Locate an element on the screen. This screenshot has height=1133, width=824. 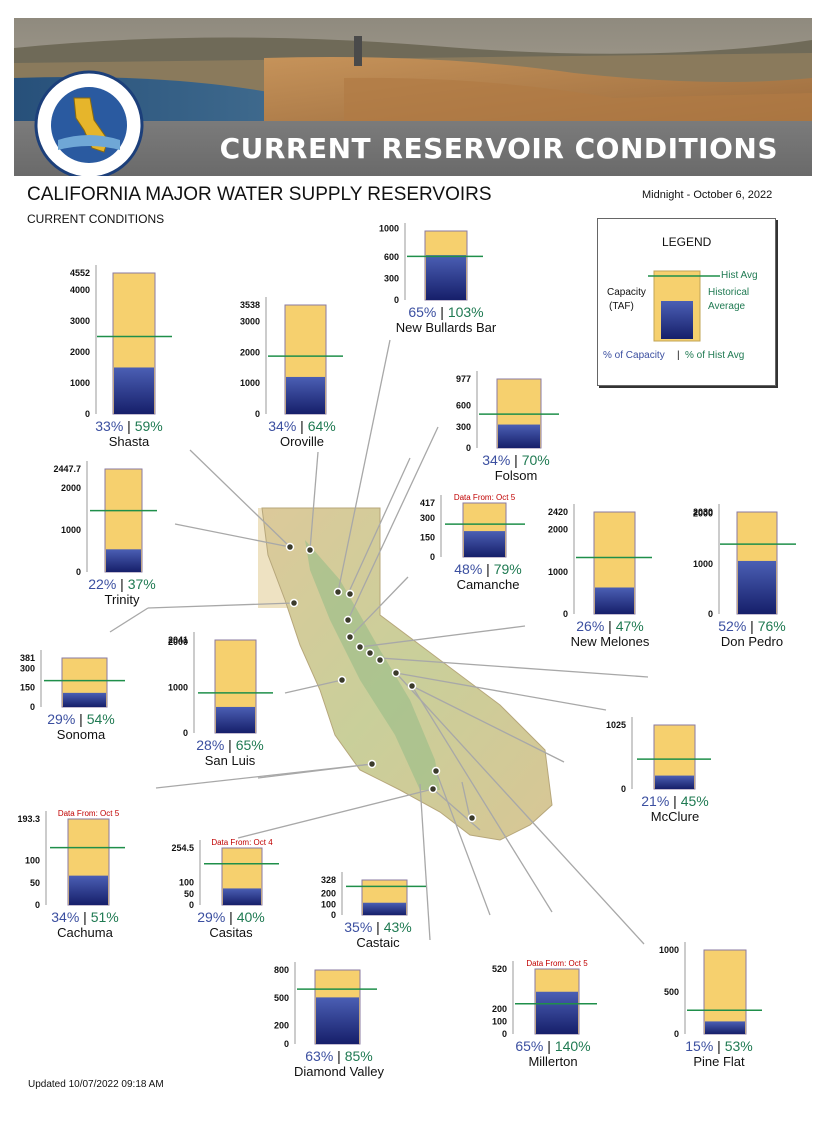
pct-capacity-label: 52% is located at coordinates (732, 626).